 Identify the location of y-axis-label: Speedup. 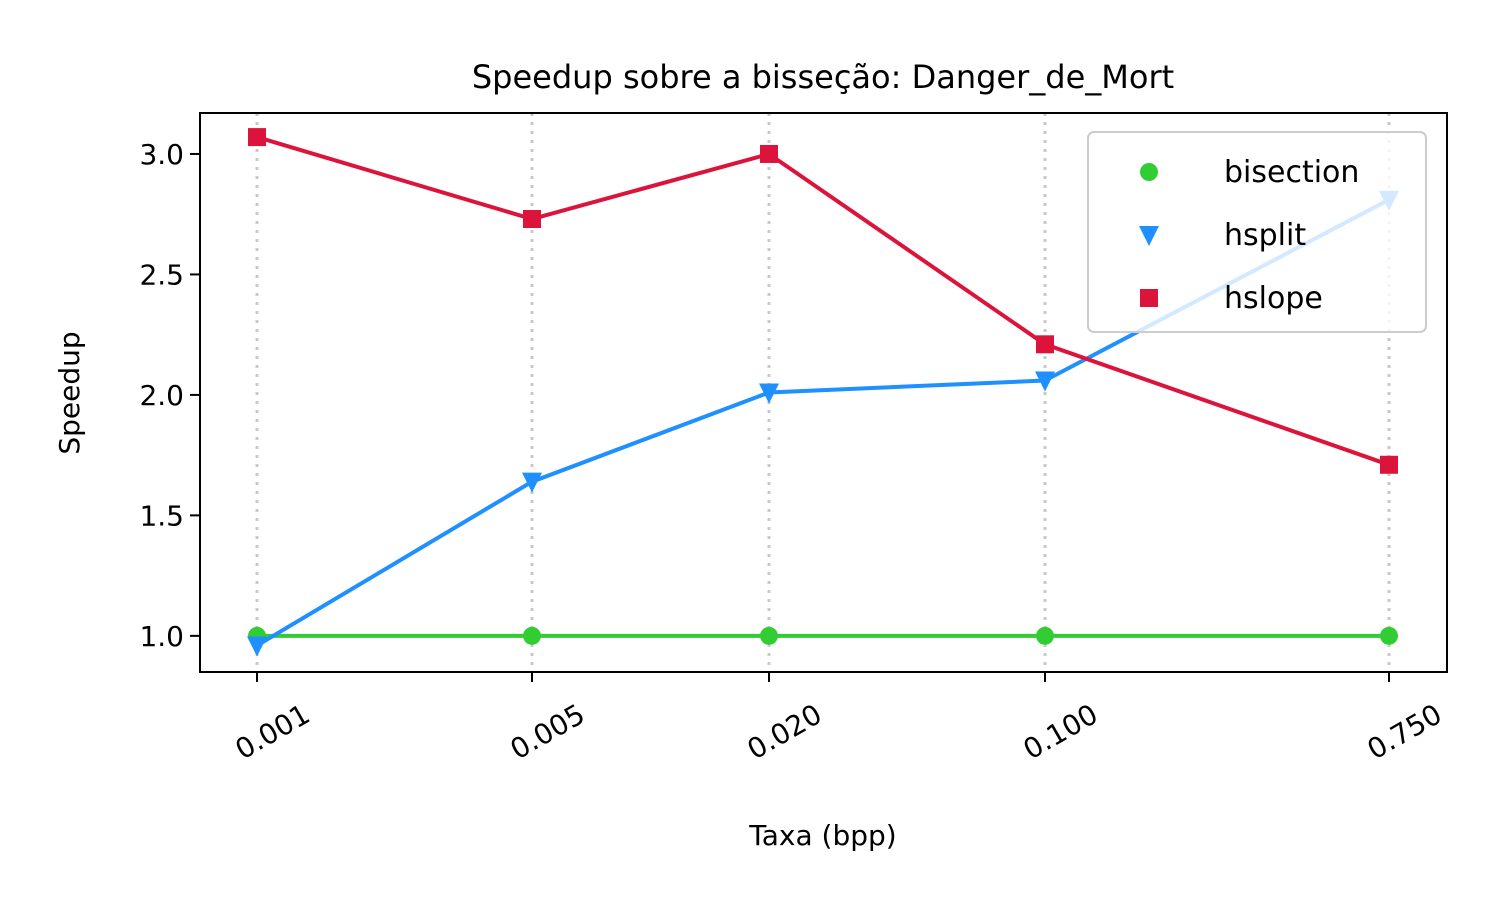
(69, 392).